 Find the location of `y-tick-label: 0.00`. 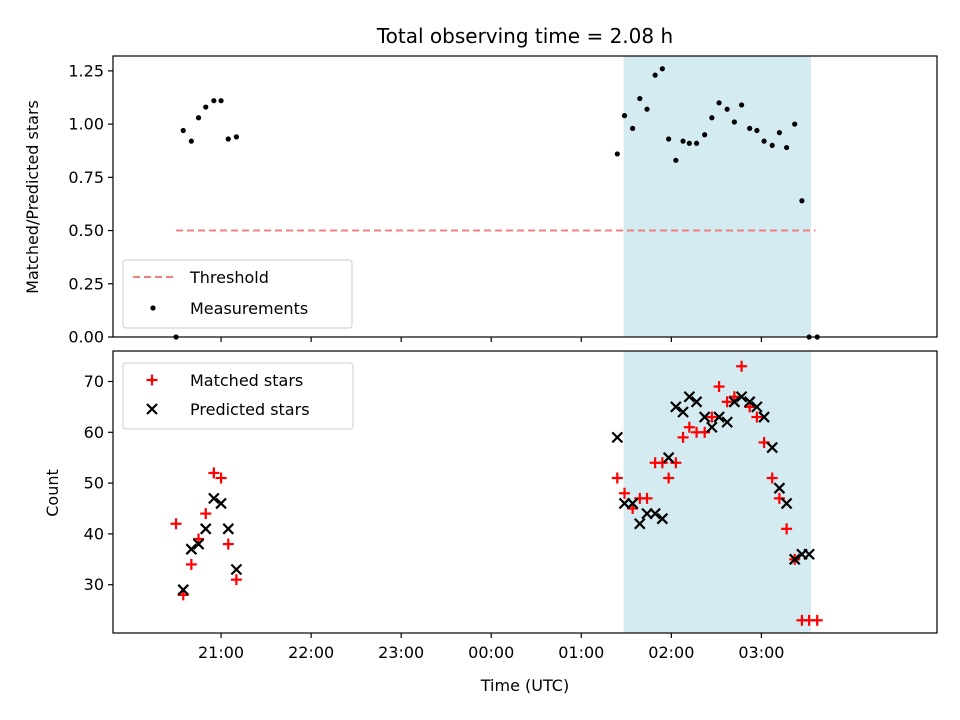

y-tick-label: 0.00 is located at coordinates (86, 337).